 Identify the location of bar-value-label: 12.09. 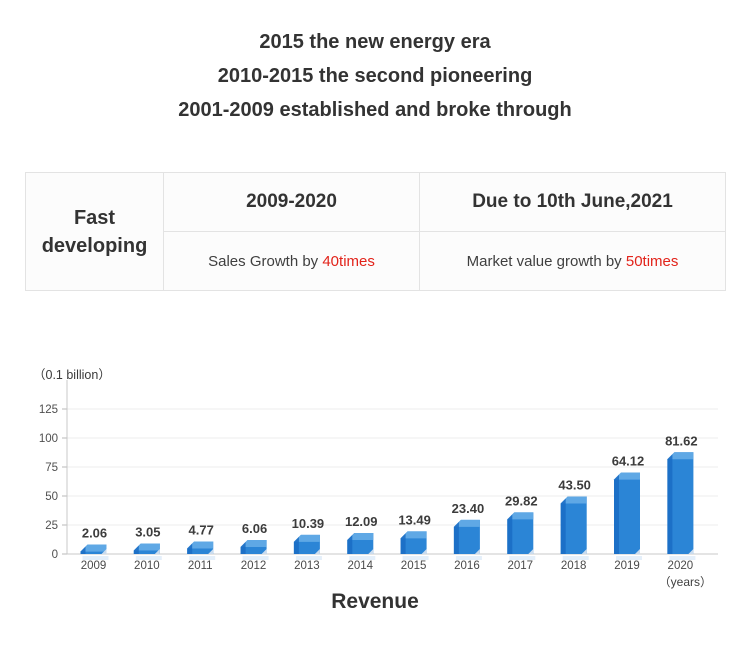
(361, 521).